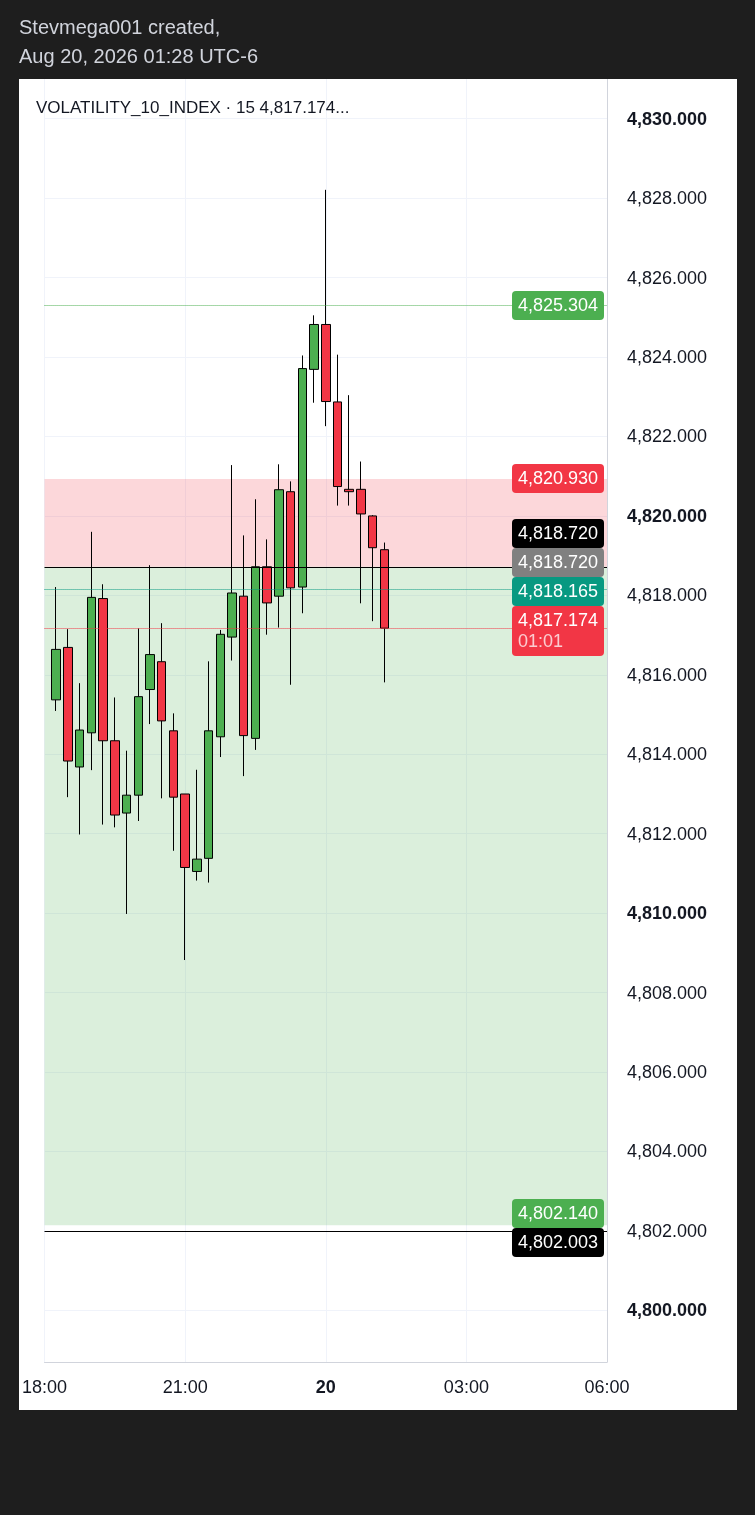 The width and height of the screenshot is (755, 1515). Describe the element at coordinates (667, 754) in the screenshot. I see `y-tick-label: 4,814.000` at that location.